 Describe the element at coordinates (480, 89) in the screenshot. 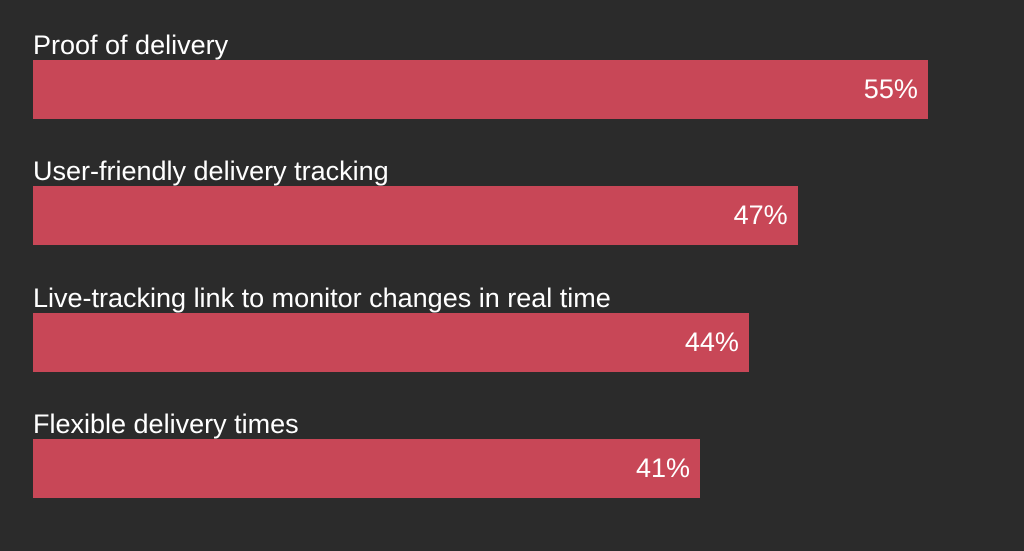

I see `bar: 55%` at that location.